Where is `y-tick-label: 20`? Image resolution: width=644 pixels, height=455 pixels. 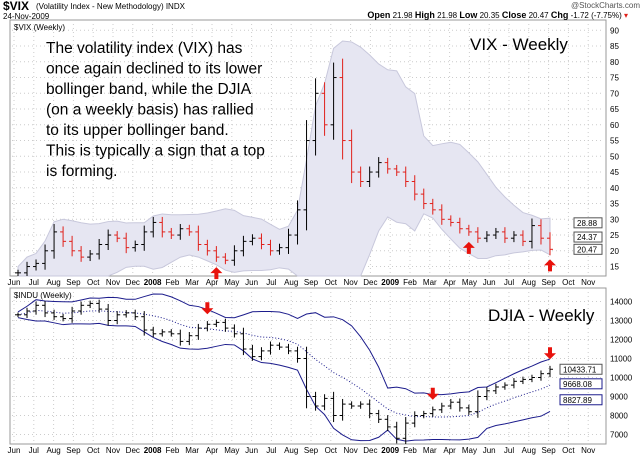
y-tick-label: 20 is located at coordinates (614, 251).